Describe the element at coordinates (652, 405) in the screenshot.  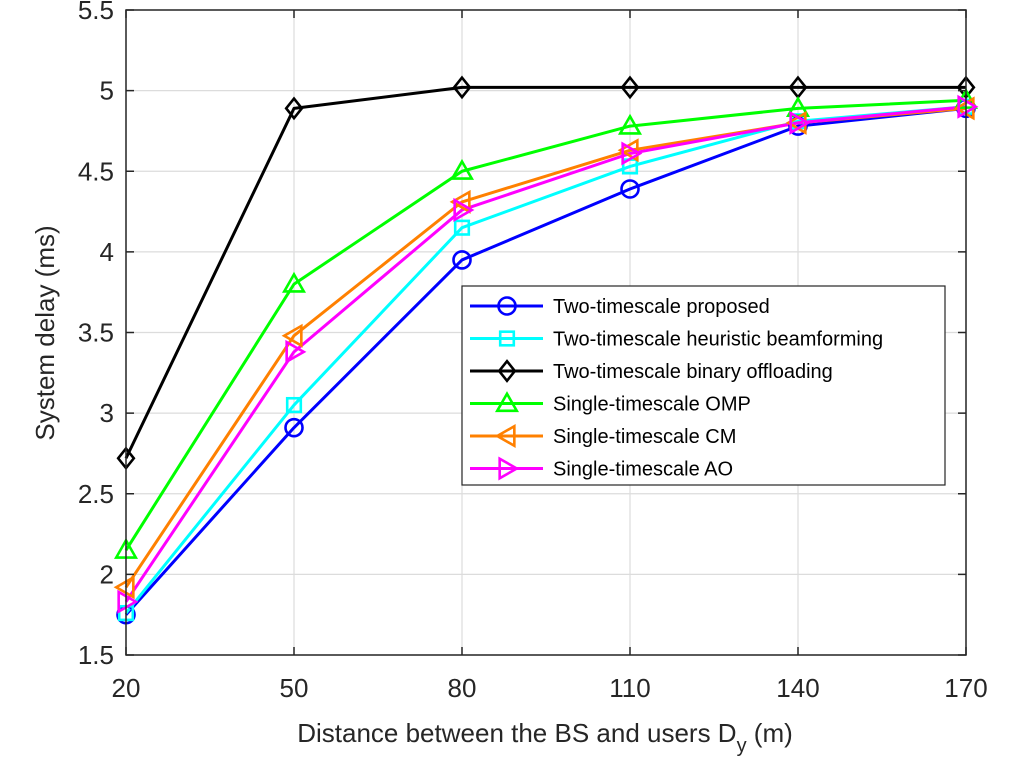
I see `legend-label-4: Single-timescale OMP` at that location.